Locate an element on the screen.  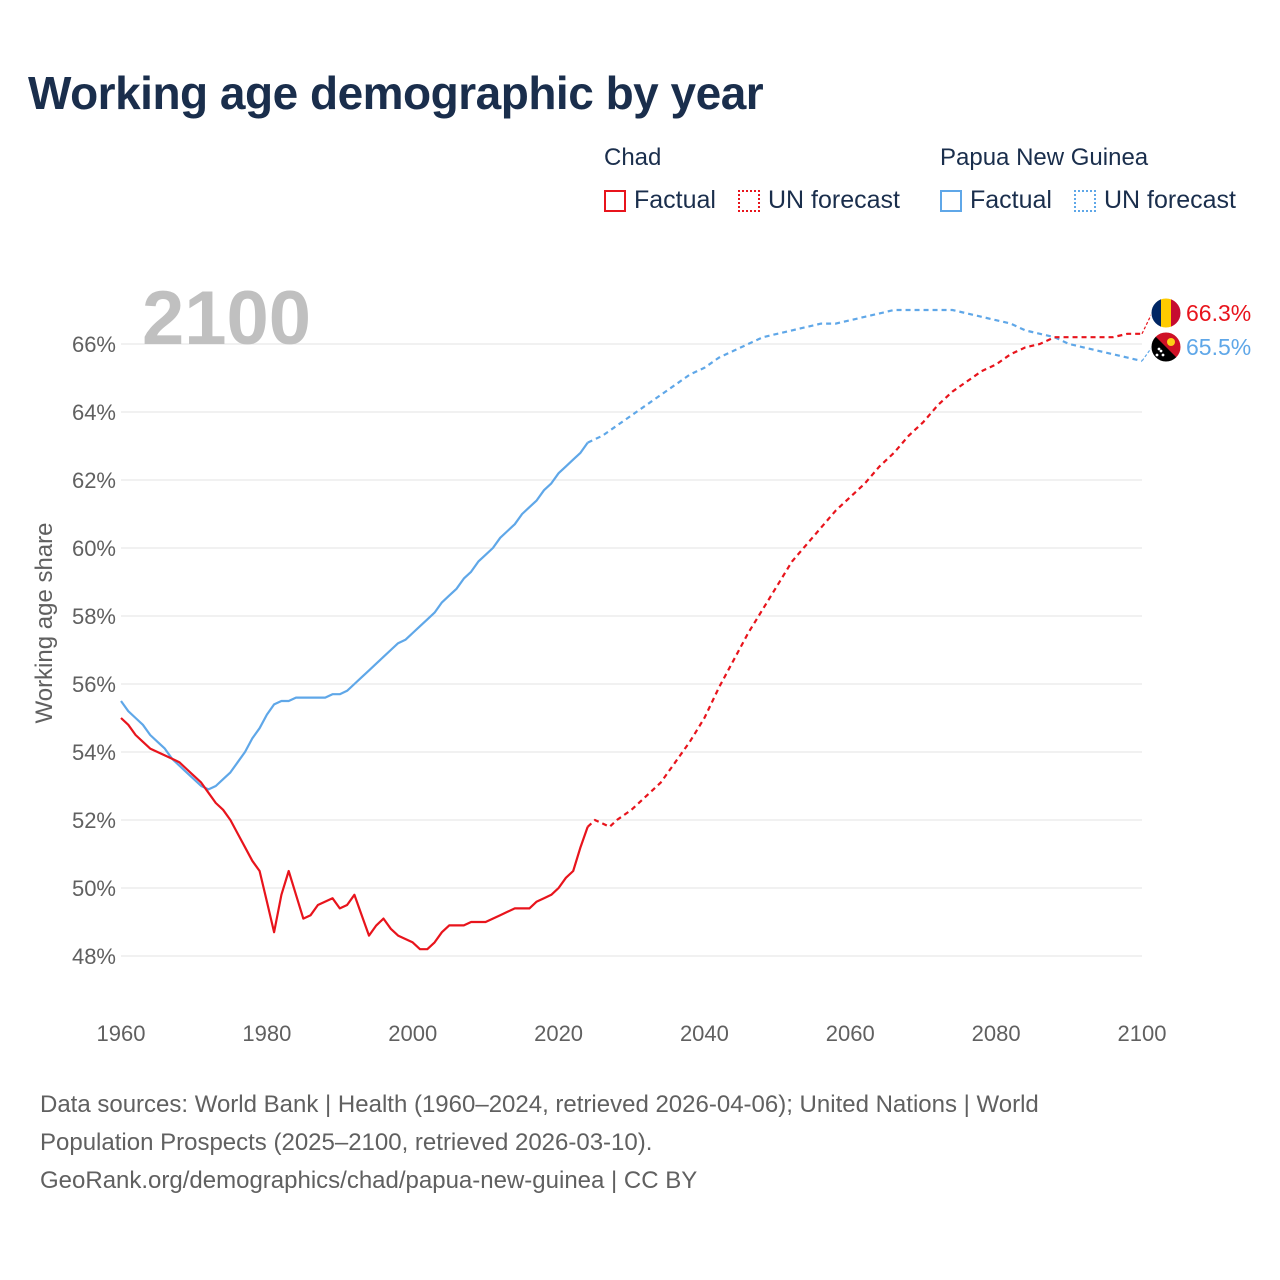
legend-item-chad-factual: Factual is located at coordinates (660, 200).